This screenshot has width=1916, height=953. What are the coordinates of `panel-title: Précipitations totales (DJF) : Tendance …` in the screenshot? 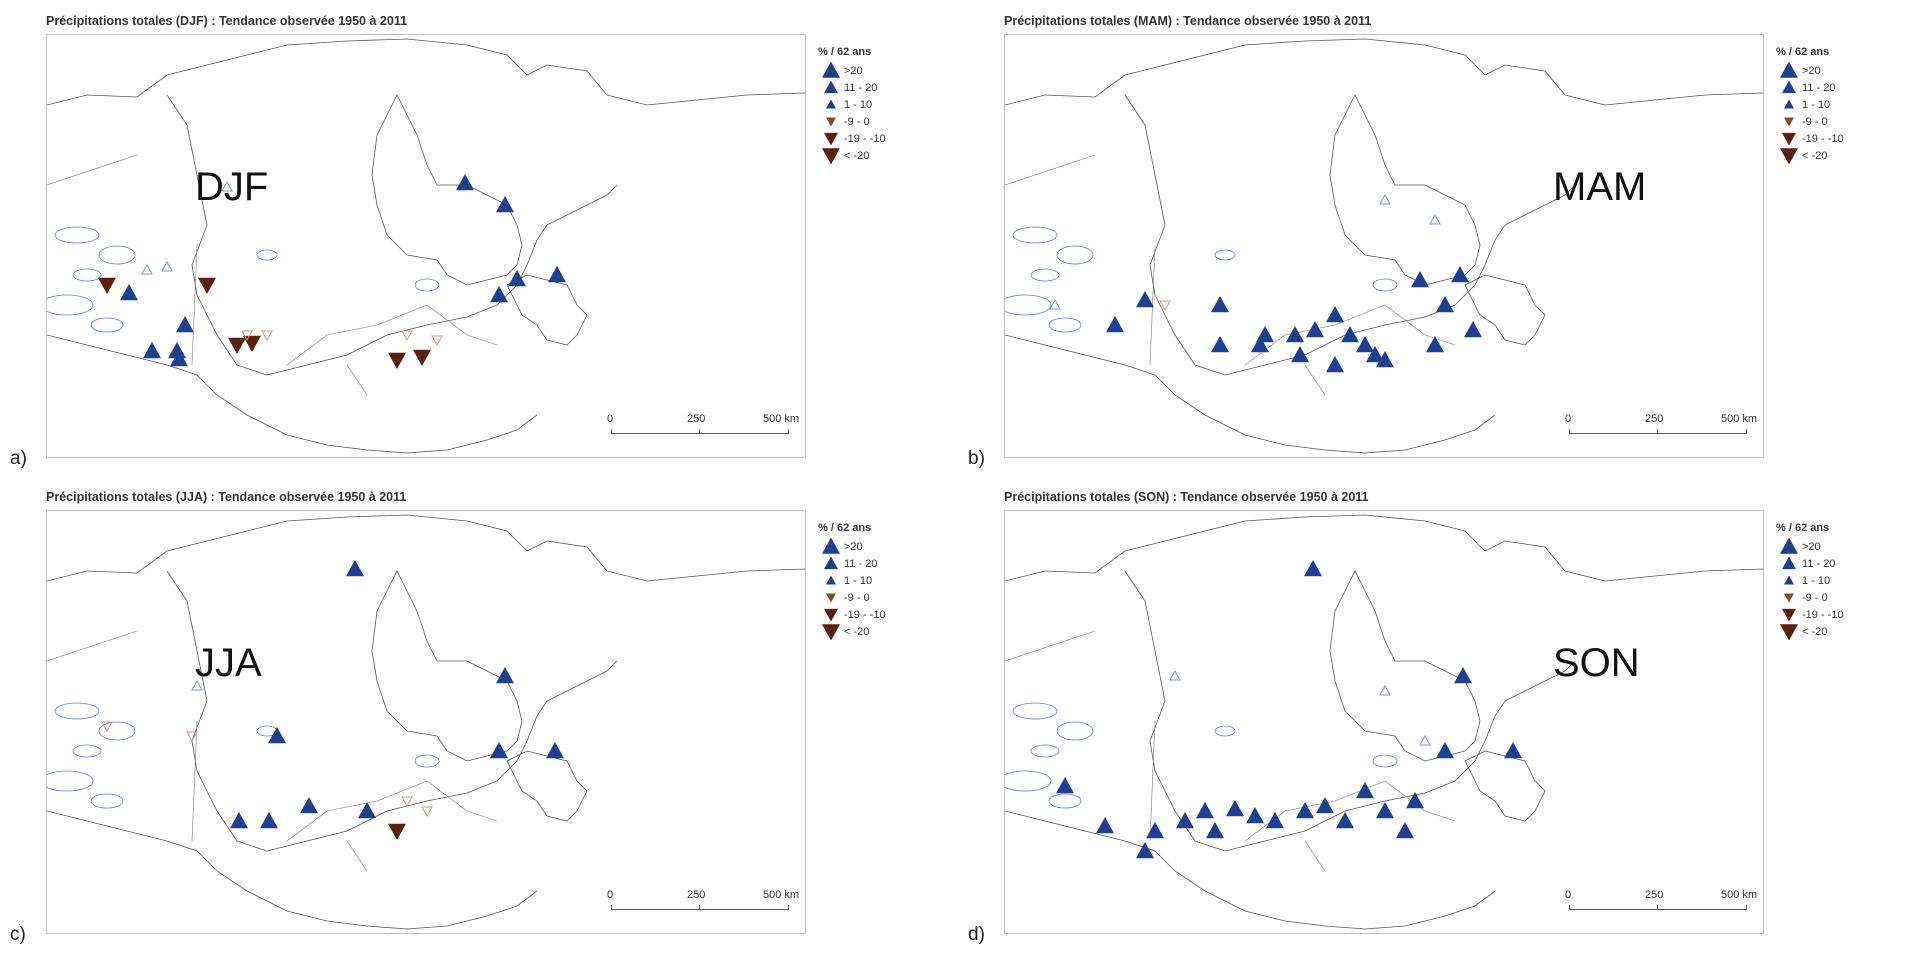 It's located at (227, 21).